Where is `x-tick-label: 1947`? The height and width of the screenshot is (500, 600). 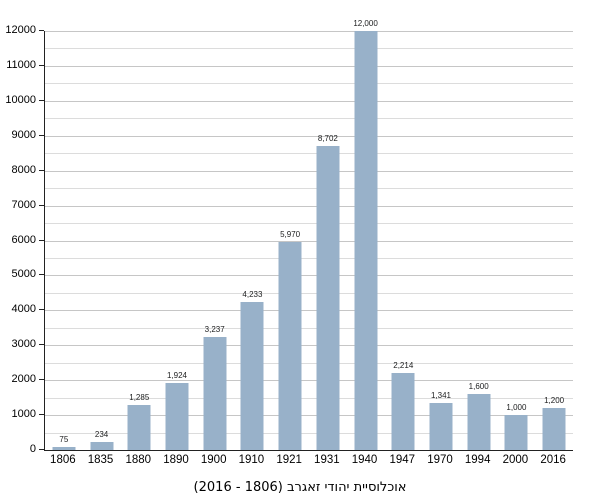
x-tick-label: 1947 is located at coordinates (402, 460).